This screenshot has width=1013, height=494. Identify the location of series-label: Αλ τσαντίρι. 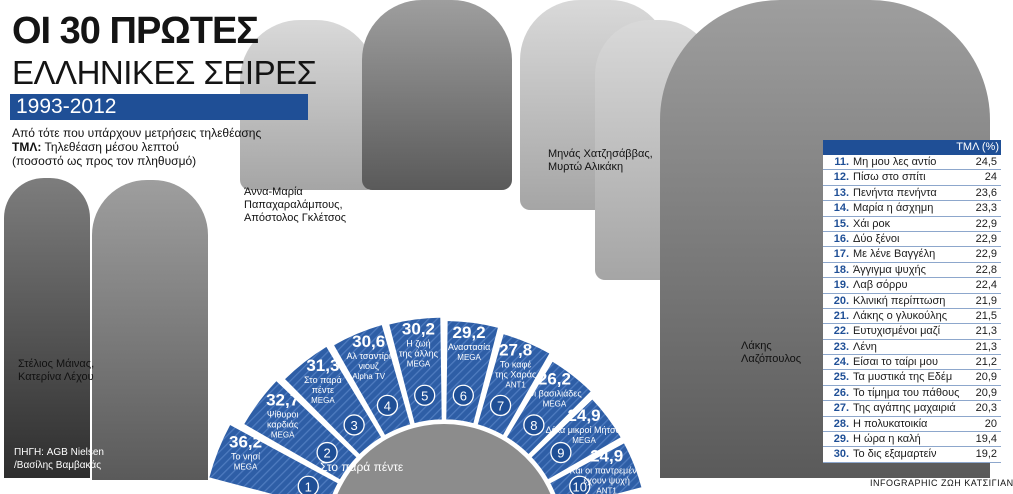
(369, 356).